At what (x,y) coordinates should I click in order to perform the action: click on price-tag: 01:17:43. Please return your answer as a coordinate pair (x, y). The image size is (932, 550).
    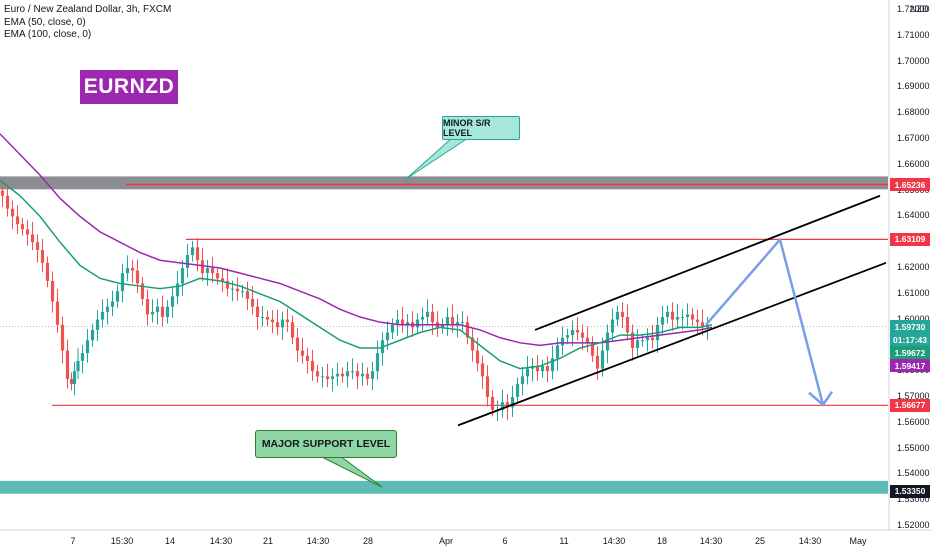
    Looking at the image, I should click on (910, 340).